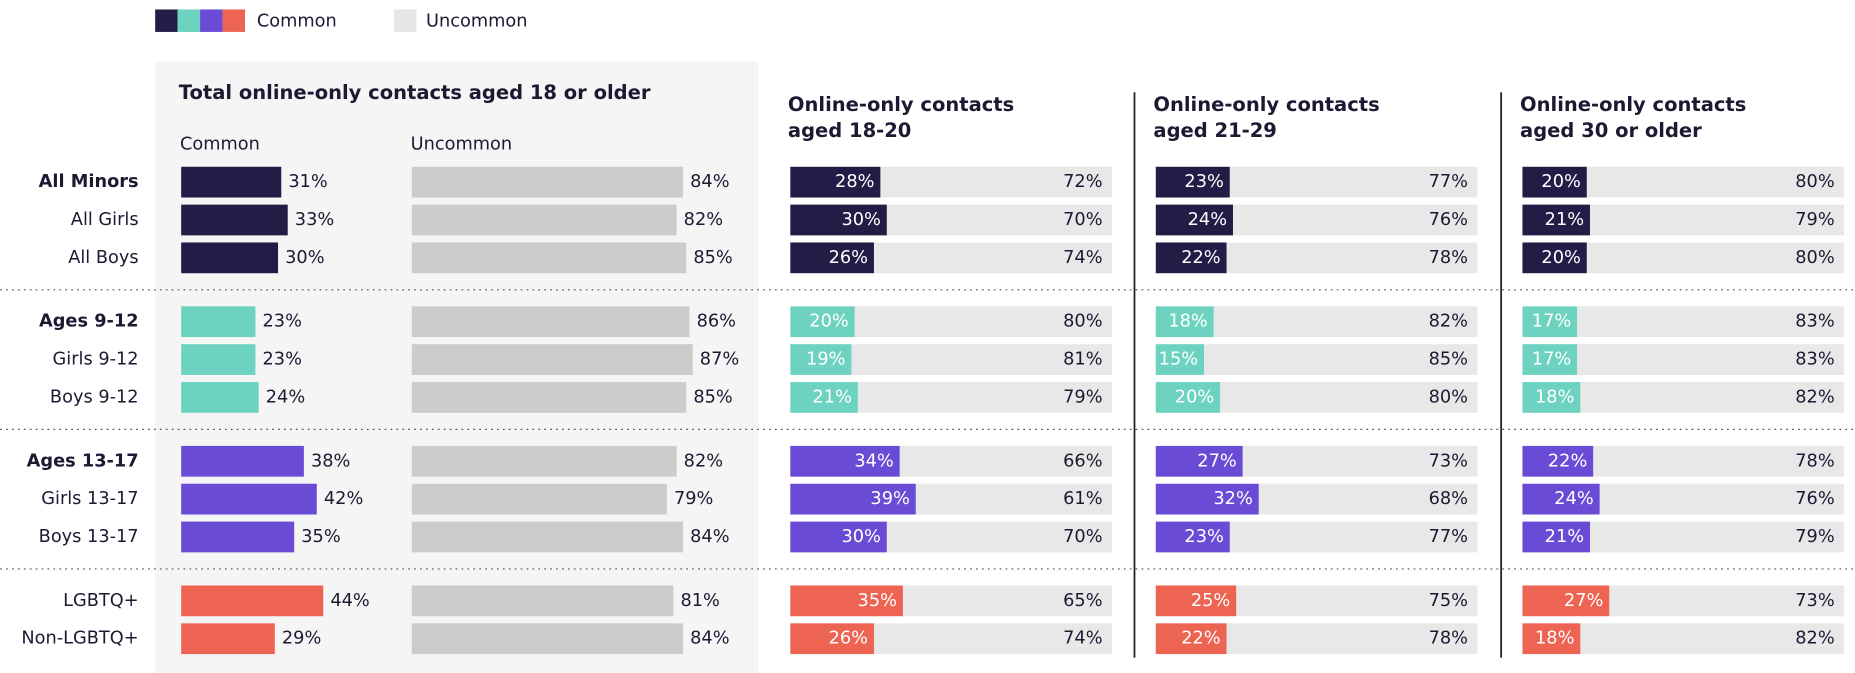 The image size is (1855, 673). What do you see at coordinates (877, 601) in the screenshot?
I see `value-label: 35%` at bounding box center [877, 601].